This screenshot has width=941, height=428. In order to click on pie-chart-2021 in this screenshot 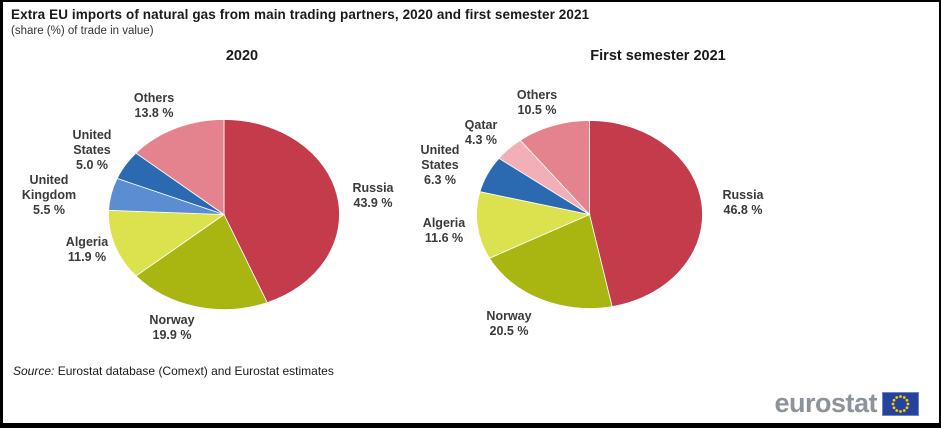, I will do `click(589, 214)`.